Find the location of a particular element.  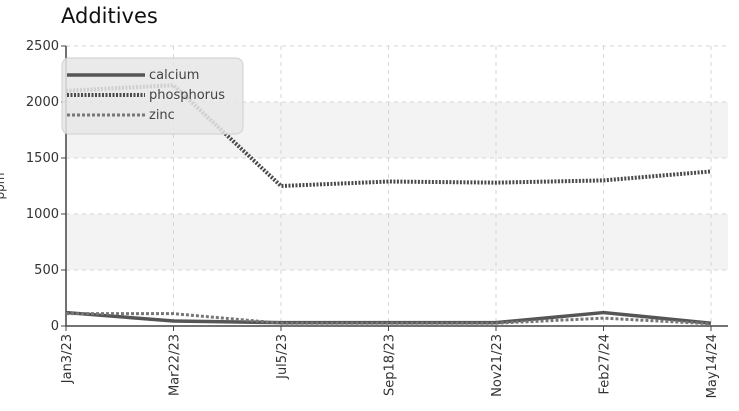

y-tick-label: 0 is located at coordinates (55, 326).